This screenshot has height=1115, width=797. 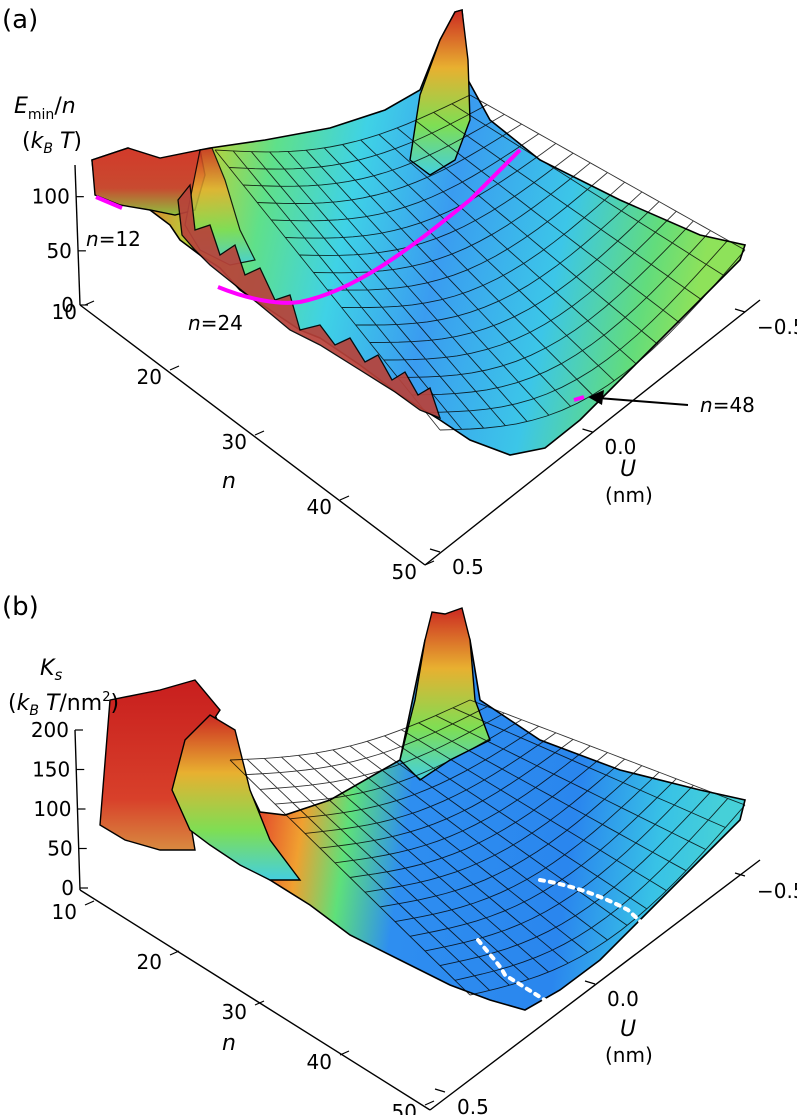 I want to click on u-axis-a, so click(x=592, y=432).